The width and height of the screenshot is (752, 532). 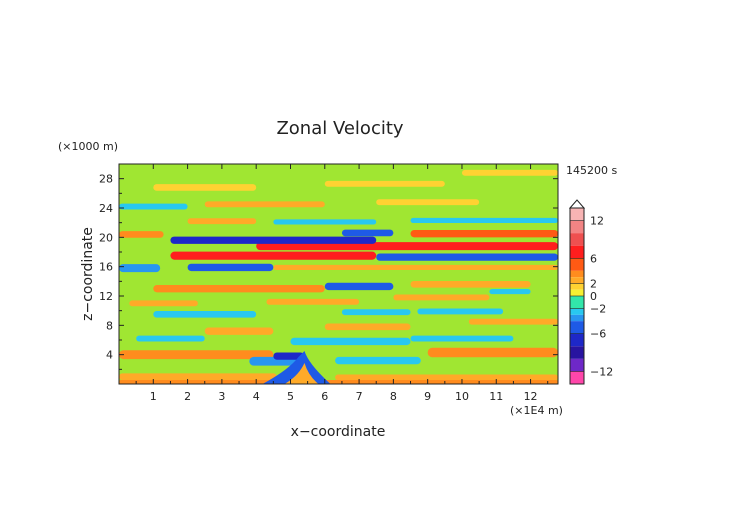 What do you see at coordinates (106, 267) in the screenshot?
I see `y-tick-label: 16` at bounding box center [106, 267].